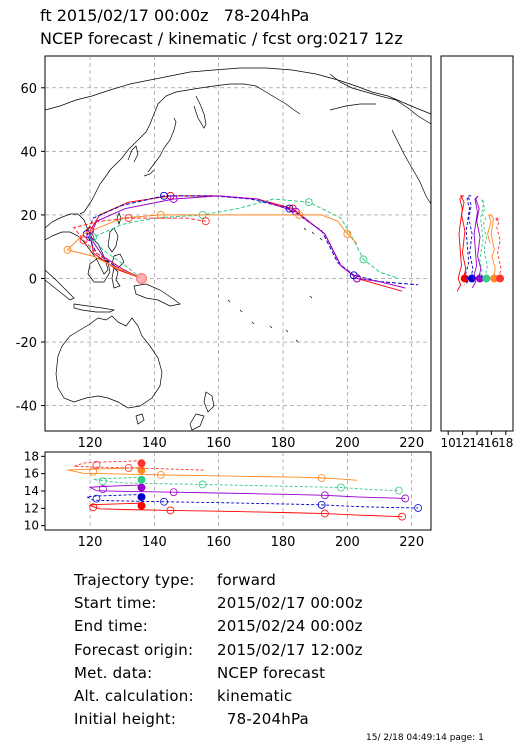 The width and height of the screenshot is (532, 752). I want to click on lat-tick-label: 40, so click(28, 152).